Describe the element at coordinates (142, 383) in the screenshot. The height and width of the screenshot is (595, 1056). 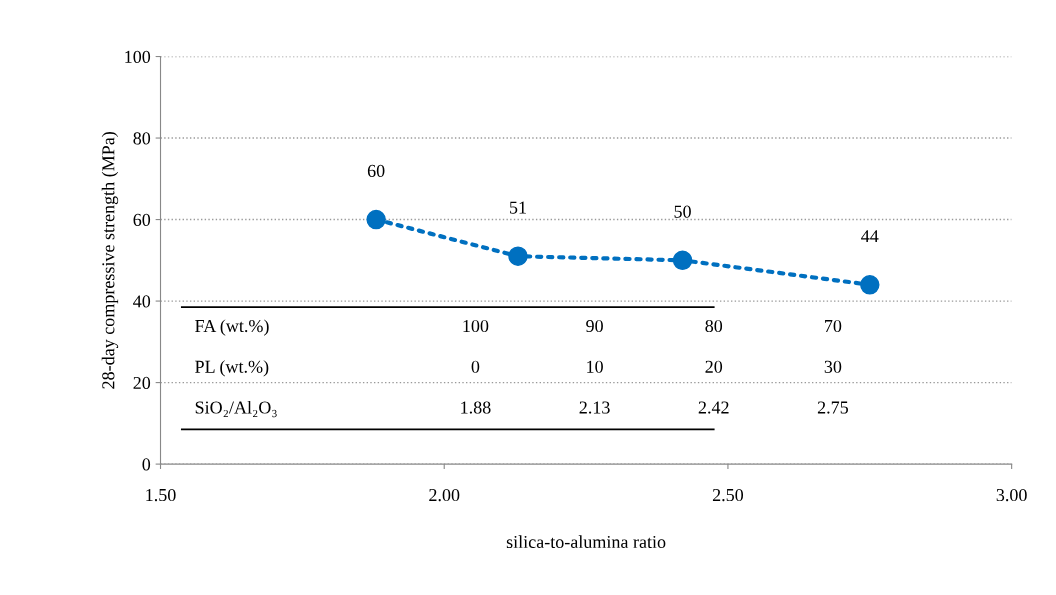
I see `y-tick-label: 20` at that location.